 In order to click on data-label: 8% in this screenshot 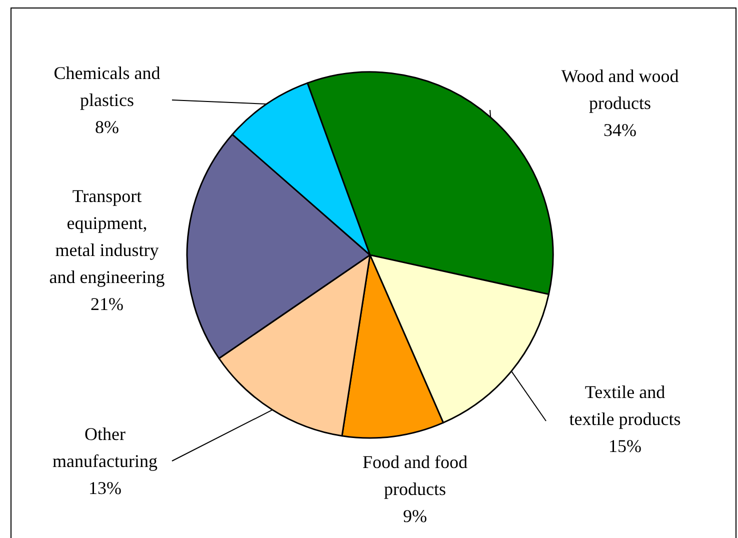, I will do `click(107, 127)`.